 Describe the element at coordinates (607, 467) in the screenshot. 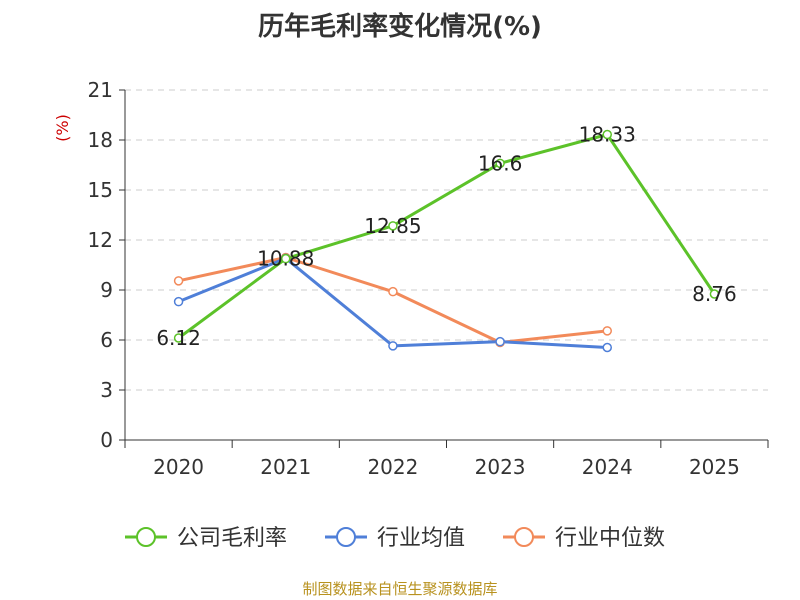

I see `x-tick-label: 2024` at that location.